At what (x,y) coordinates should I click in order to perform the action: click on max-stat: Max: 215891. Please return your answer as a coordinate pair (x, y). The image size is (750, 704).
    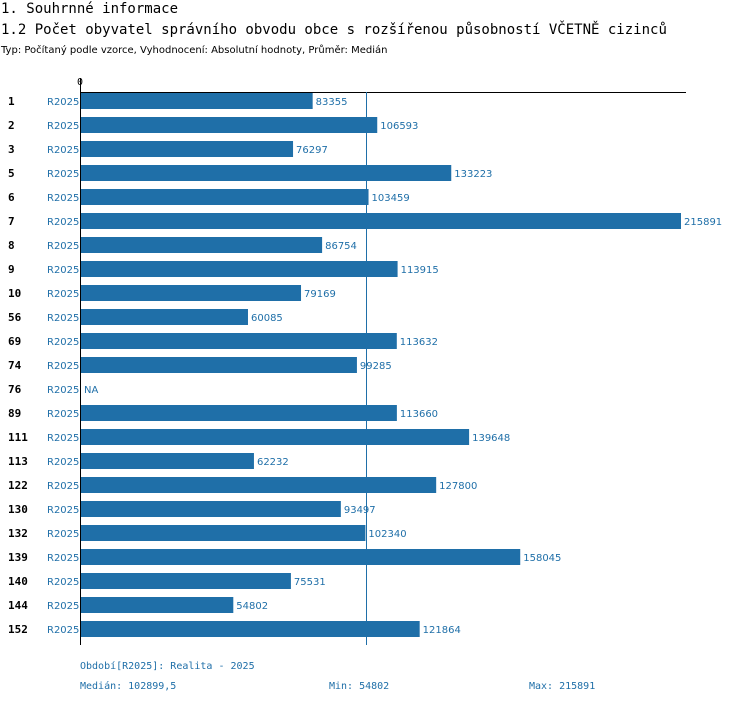
    Looking at the image, I should click on (562, 686).